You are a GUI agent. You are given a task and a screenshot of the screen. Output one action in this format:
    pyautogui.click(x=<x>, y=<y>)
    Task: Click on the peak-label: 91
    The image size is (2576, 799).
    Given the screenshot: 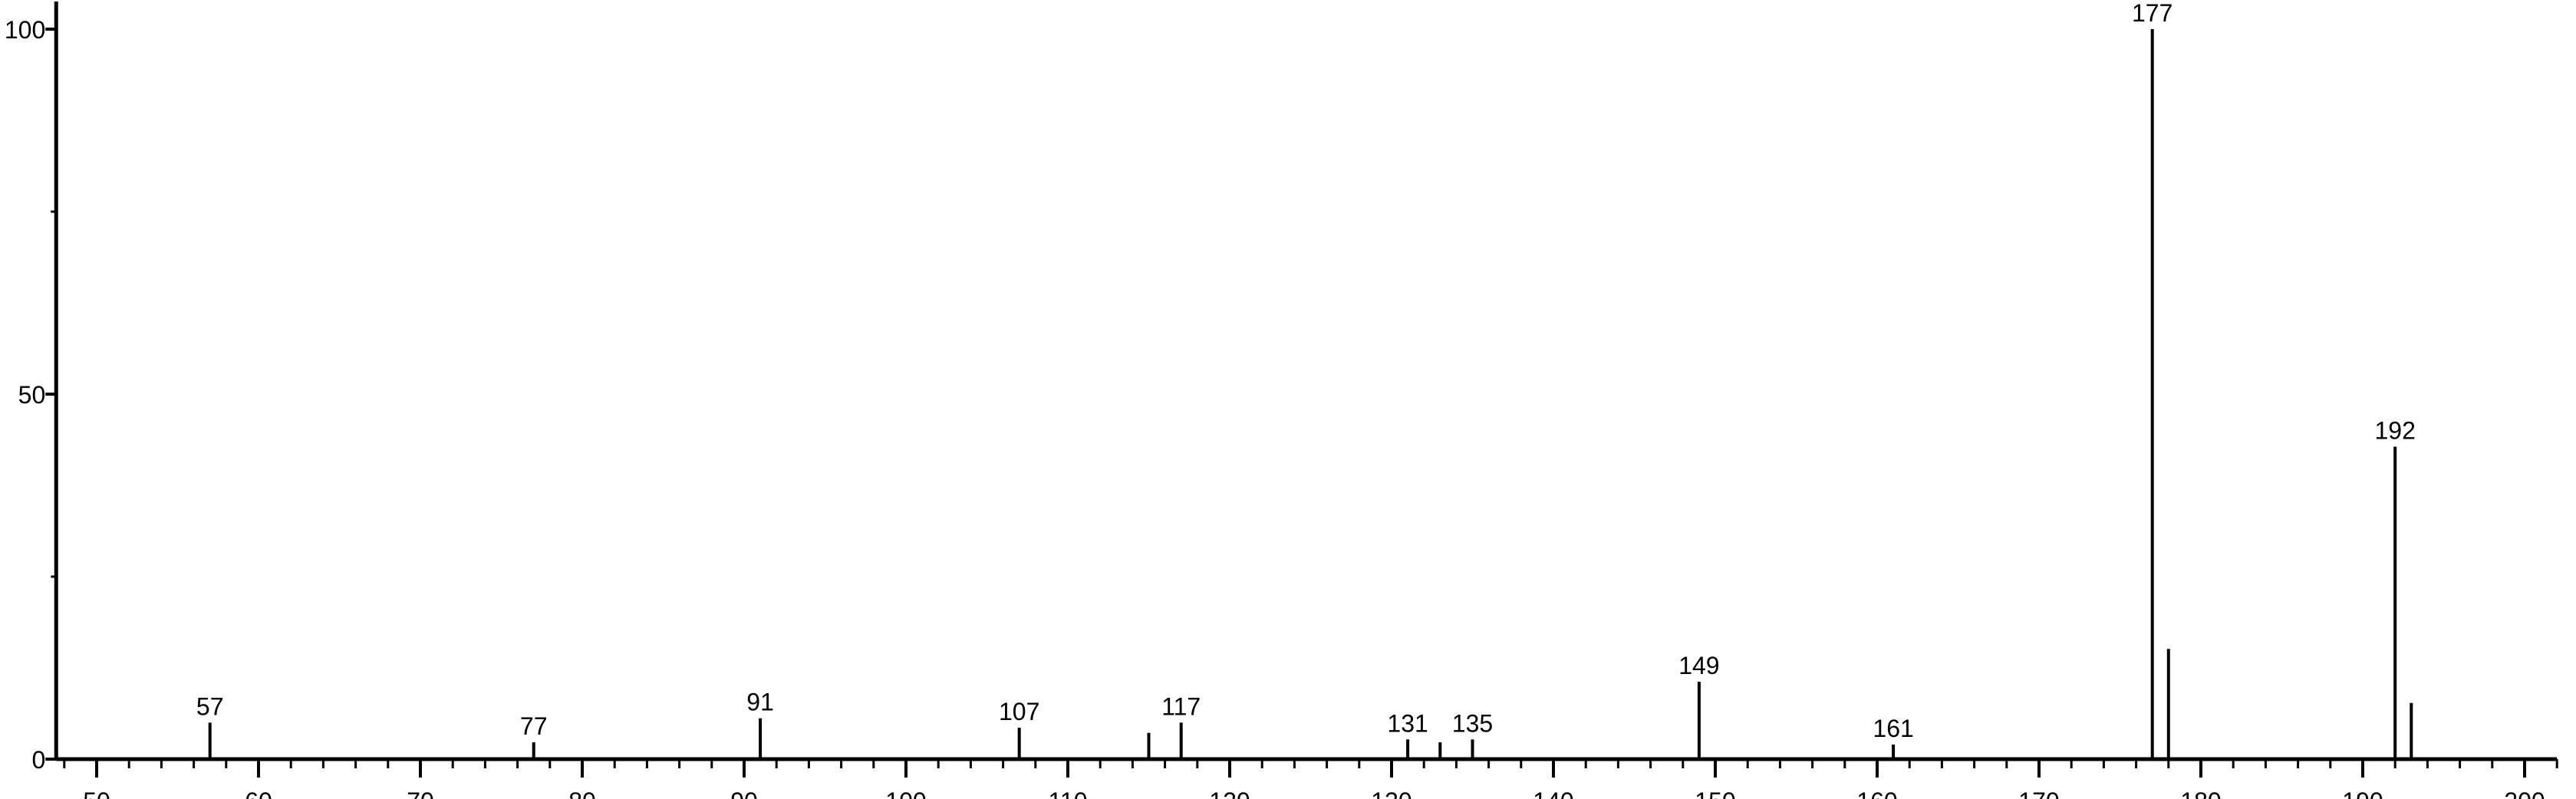 What is the action you would take?
    pyautogui.click(x=760, y=702)
    